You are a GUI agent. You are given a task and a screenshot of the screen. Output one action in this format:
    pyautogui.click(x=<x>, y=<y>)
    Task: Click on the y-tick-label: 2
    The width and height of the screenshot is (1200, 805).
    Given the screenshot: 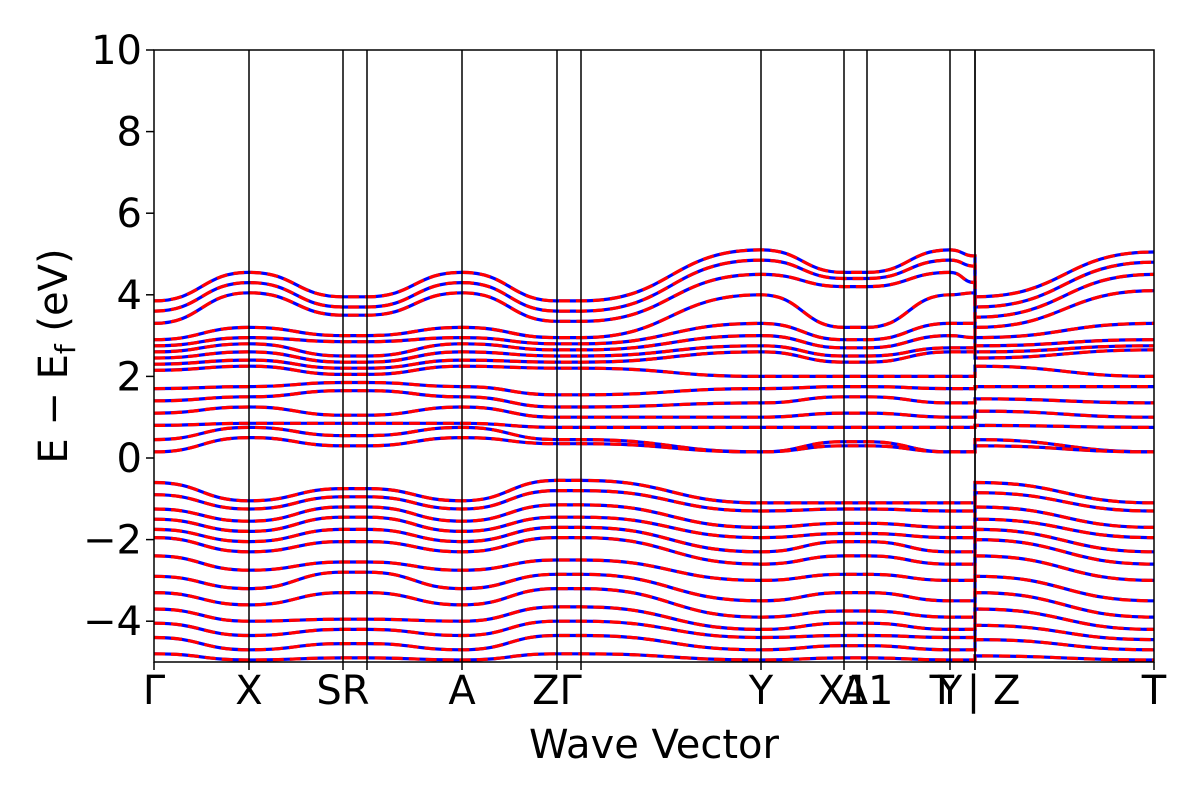 What is the action you would take?
    pyautogui.click(x=129, y=377)
    